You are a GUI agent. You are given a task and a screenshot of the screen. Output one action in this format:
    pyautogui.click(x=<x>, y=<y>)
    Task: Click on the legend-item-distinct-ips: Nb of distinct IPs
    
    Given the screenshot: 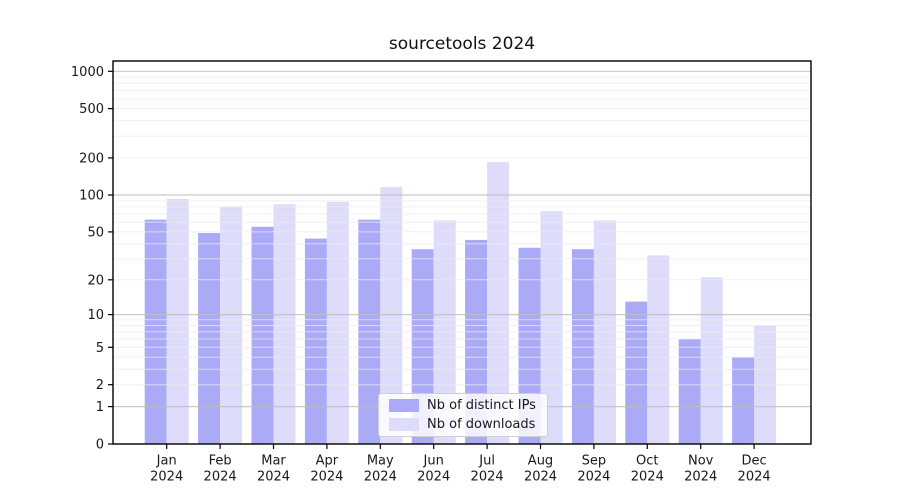 What is the action you would take?
    pyautogui.click(x=463, y=405)
    